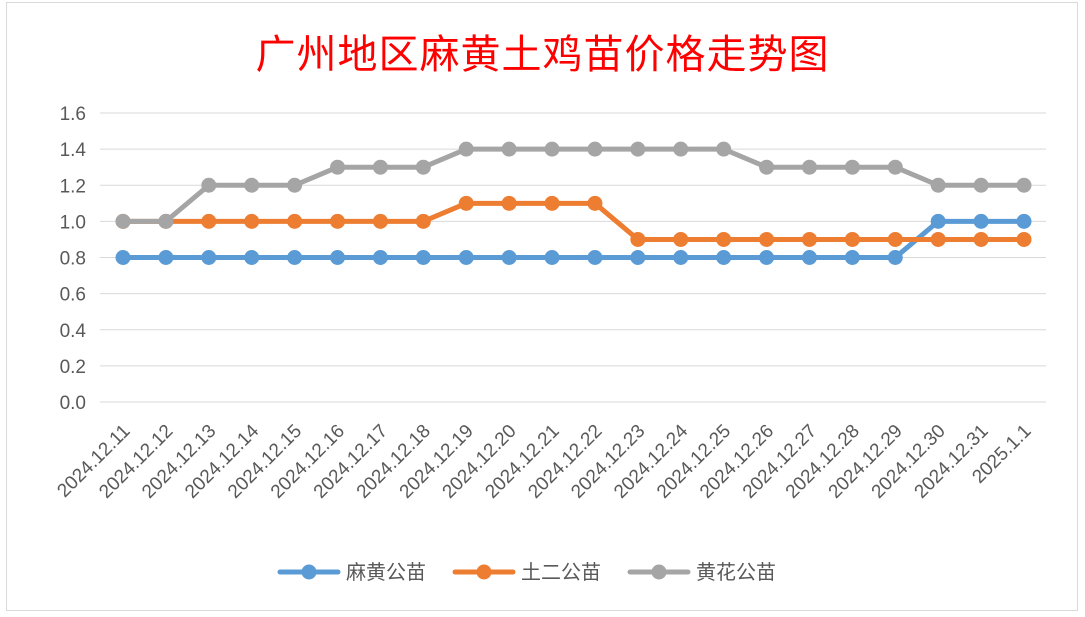 This screenshot has width=1085, height=617. Describe the element at coordinates (73, 222) in the screenshot. I see `y-tick-label: 1.0` at that location.